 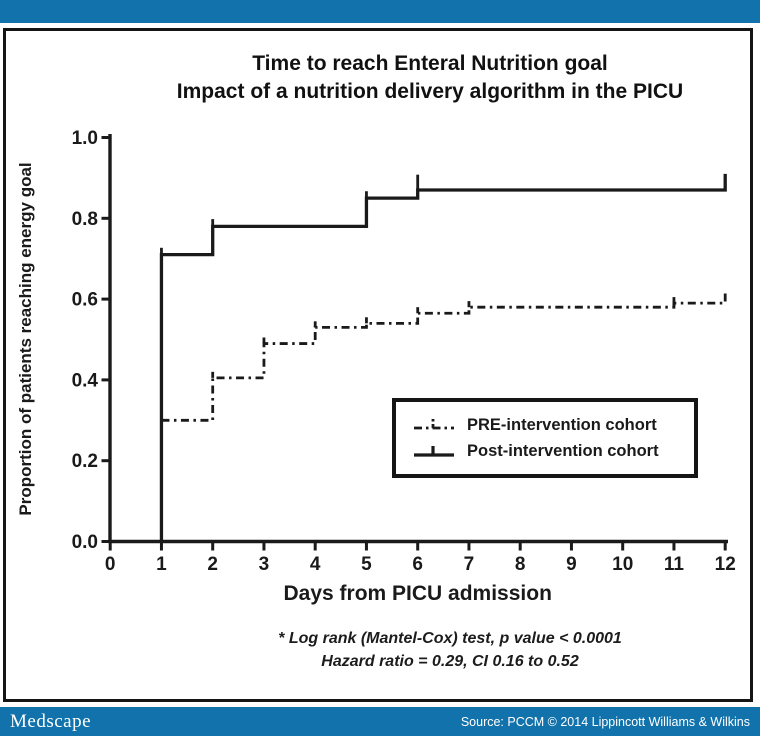 What do you see at coordinates (85, 219) in the screenshot?
I see `y-tick-label: 0.8` at bounding box center [85, 219].